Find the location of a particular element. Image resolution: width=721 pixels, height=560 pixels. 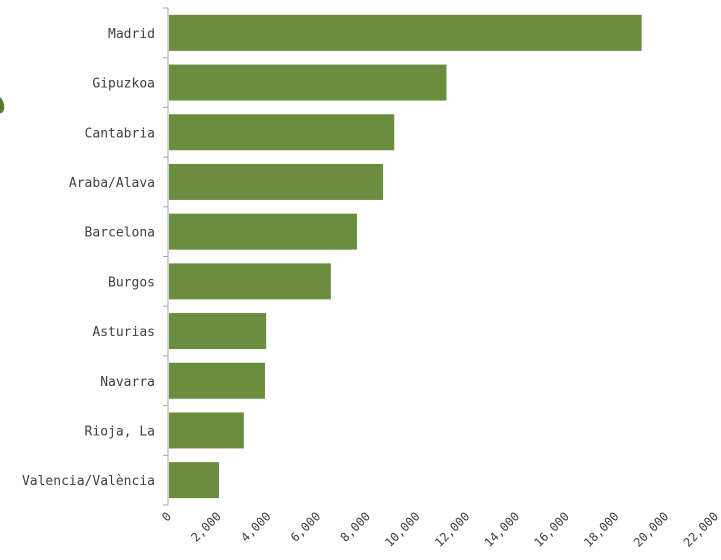

x-tick-label-8: 16,000 is located at coordinates (551, 529).